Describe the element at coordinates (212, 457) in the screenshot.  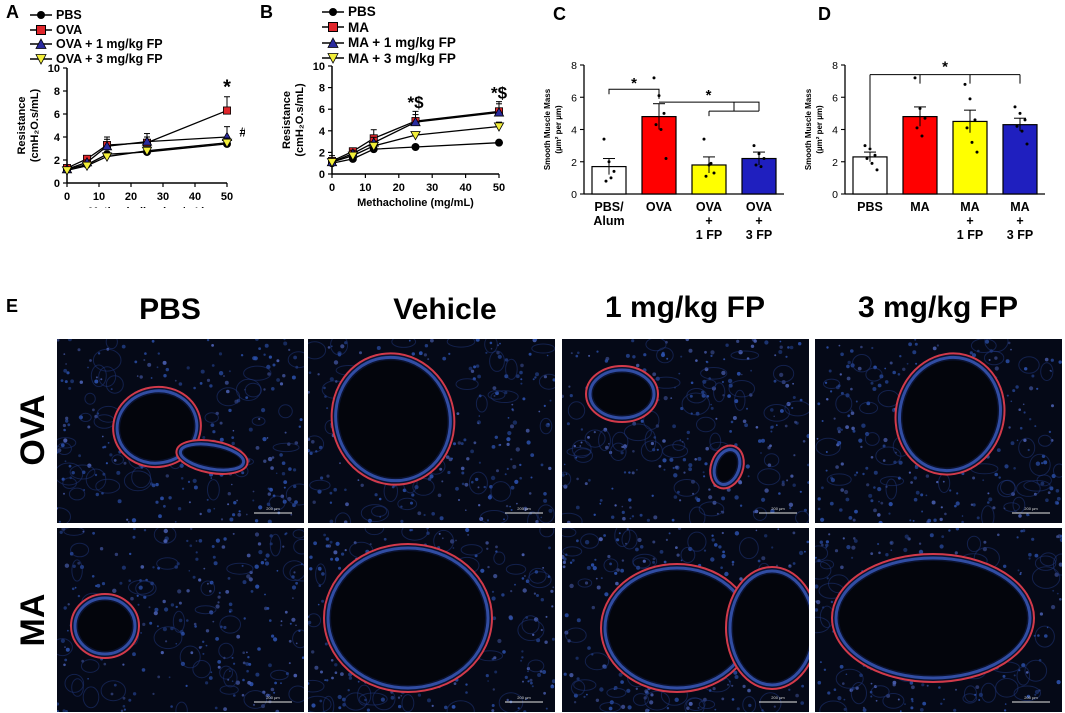
I see `epithelium` at that location.